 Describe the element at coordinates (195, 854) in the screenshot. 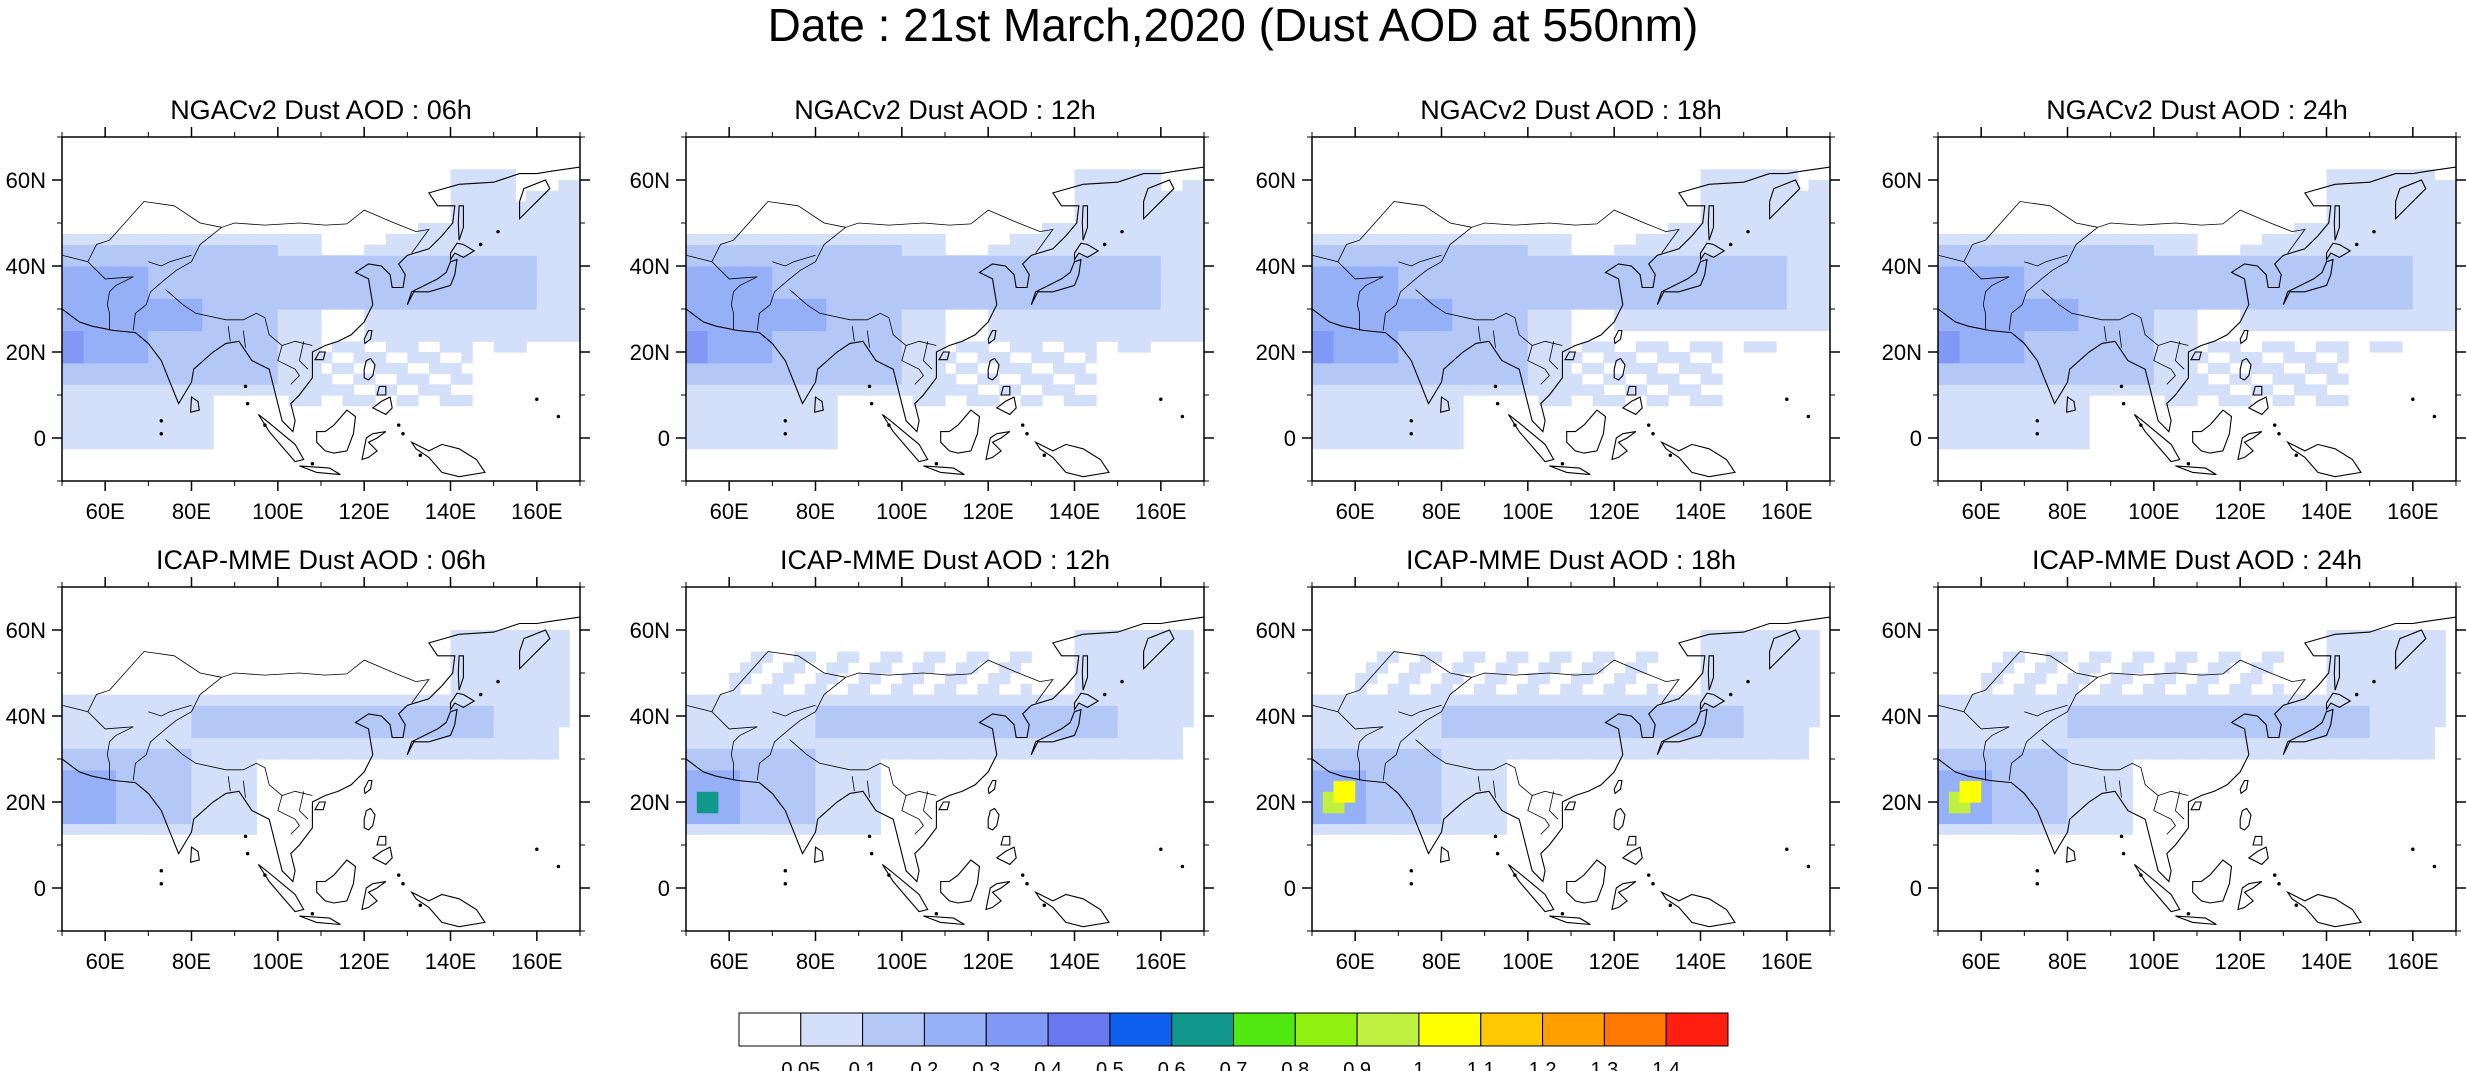

I see `island-coastline` at that location.